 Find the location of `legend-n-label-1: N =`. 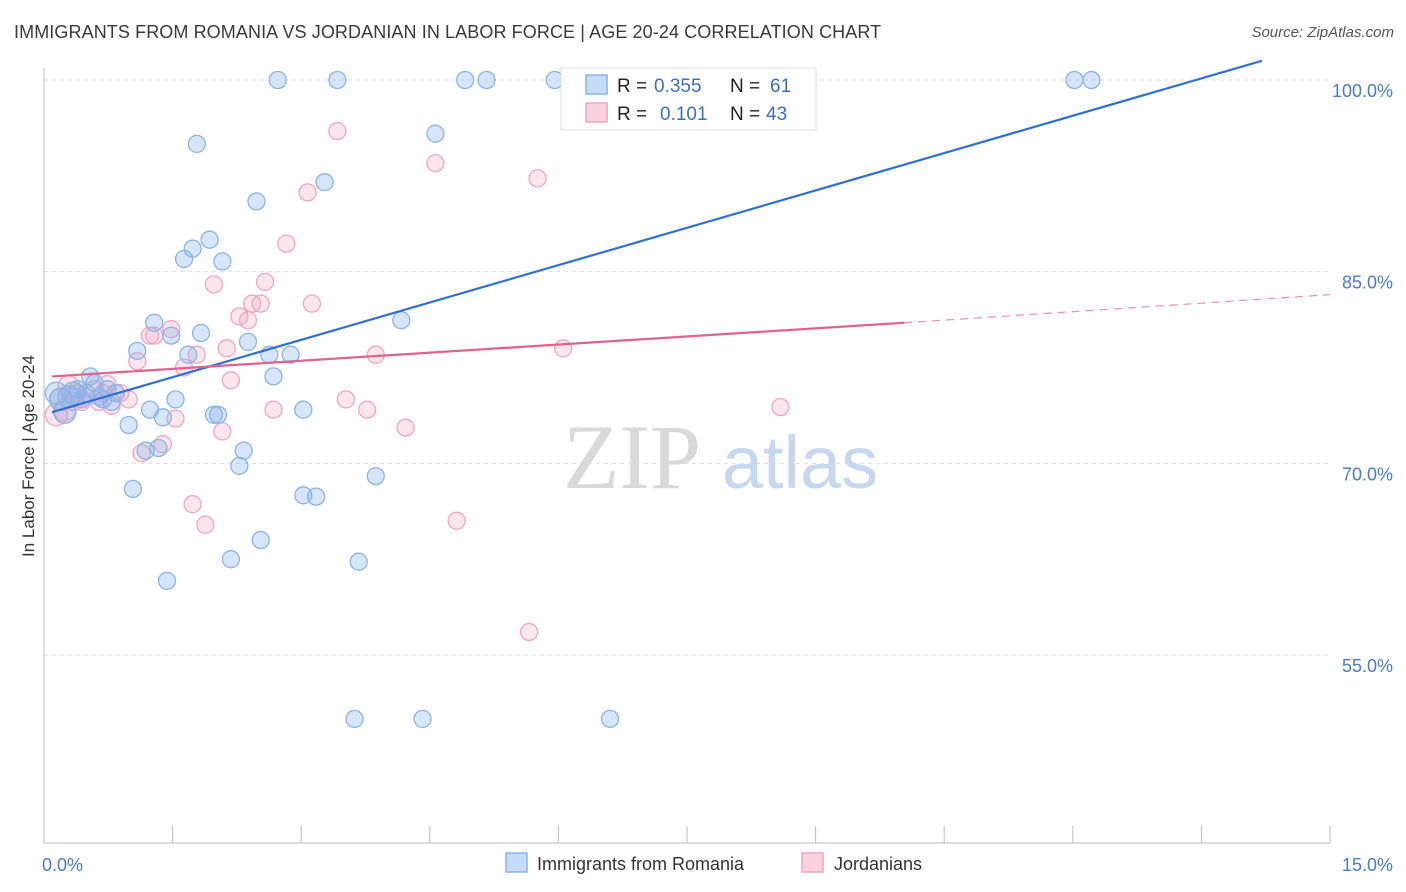

legend-n-label-1: N = is located at coordinates (745, 86).